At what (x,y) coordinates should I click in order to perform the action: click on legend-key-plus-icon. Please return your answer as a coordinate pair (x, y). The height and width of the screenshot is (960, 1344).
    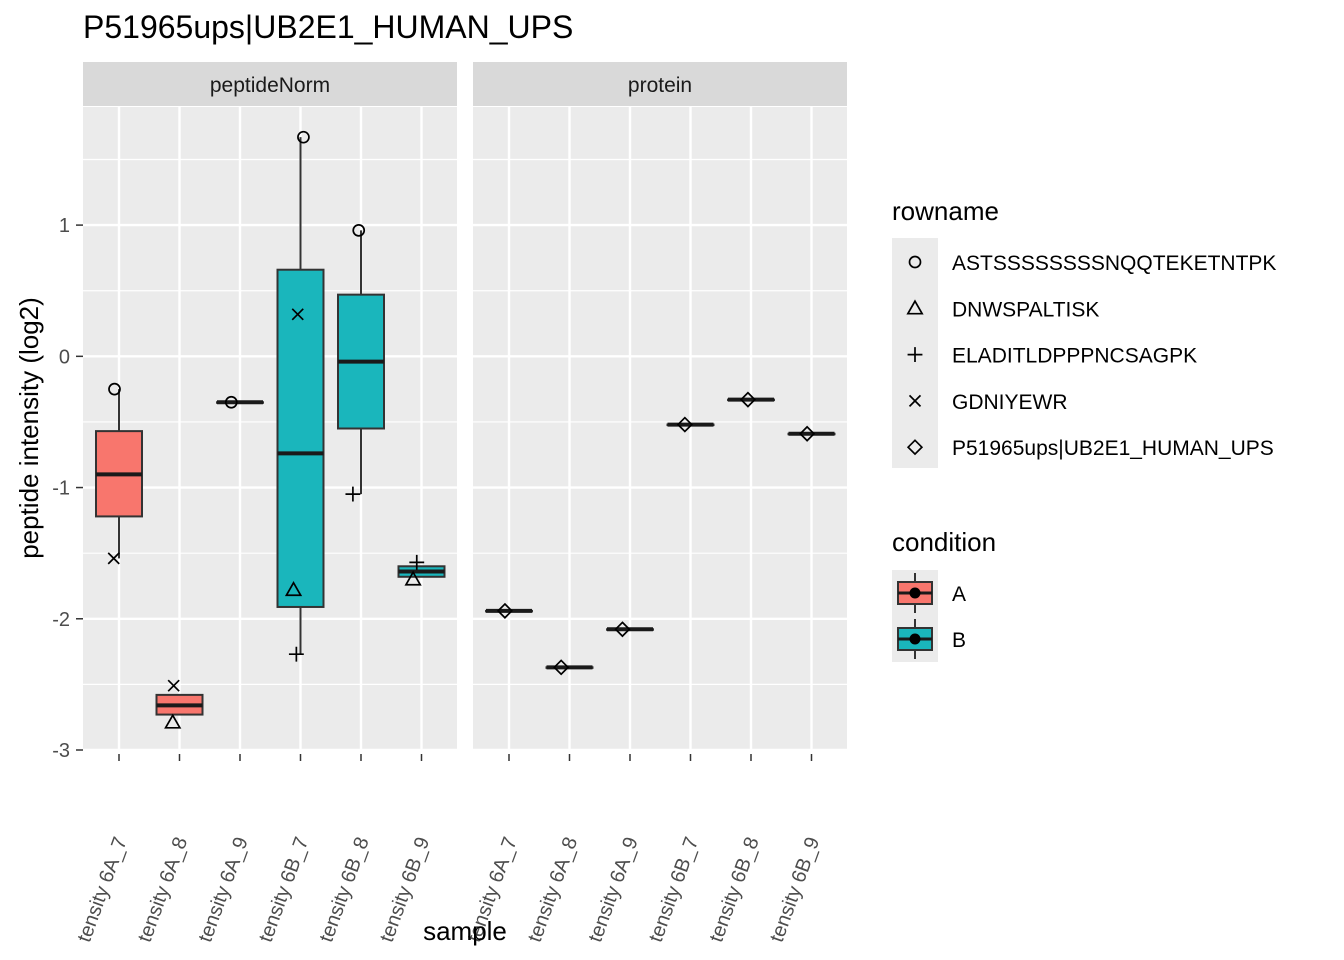
    Looking at the image, I should click on (915, 355).